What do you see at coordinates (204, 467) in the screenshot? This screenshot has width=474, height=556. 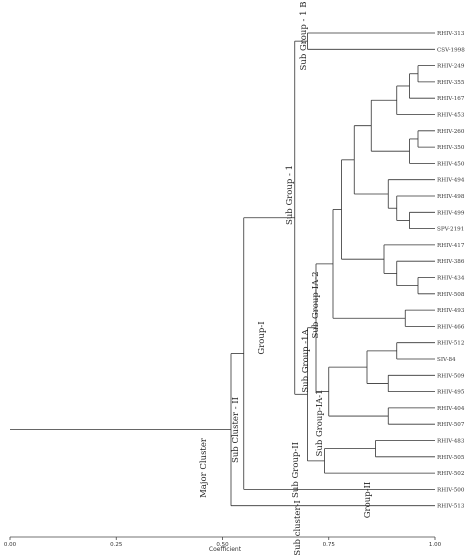 I see `major-cluster-label: Major Cluster` at bounding box center [204, 467].